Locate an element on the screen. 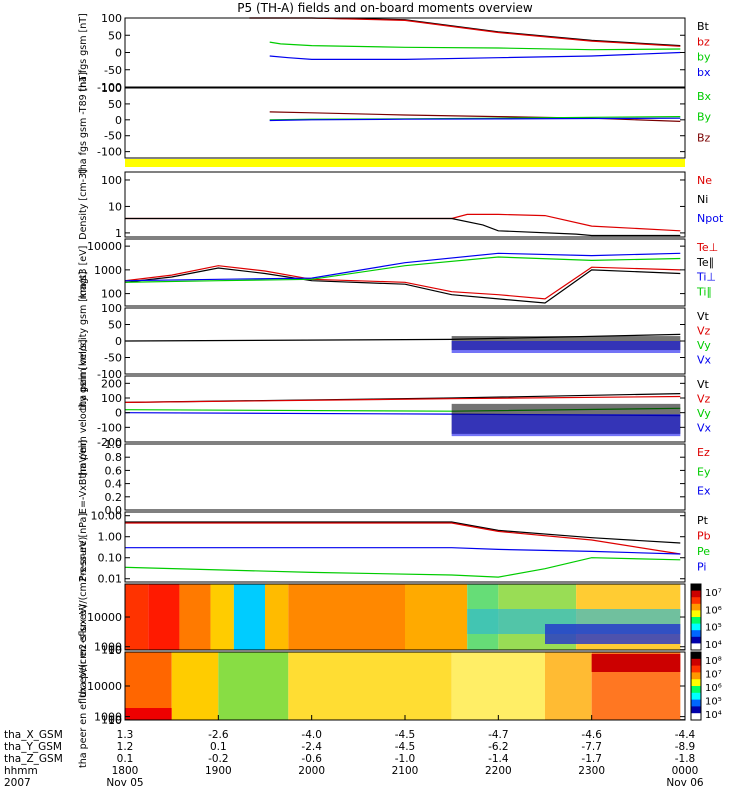  legend-label: Ti⊥ is located at coordinates (706, 277).